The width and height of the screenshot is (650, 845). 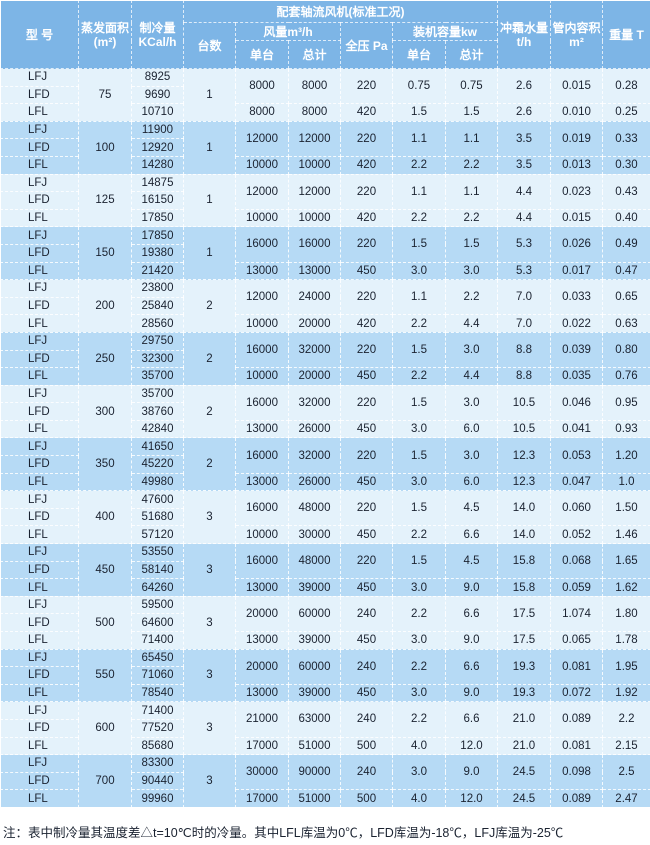 I want to click on weight-cell: 0.49, so click(x=626, y=244).